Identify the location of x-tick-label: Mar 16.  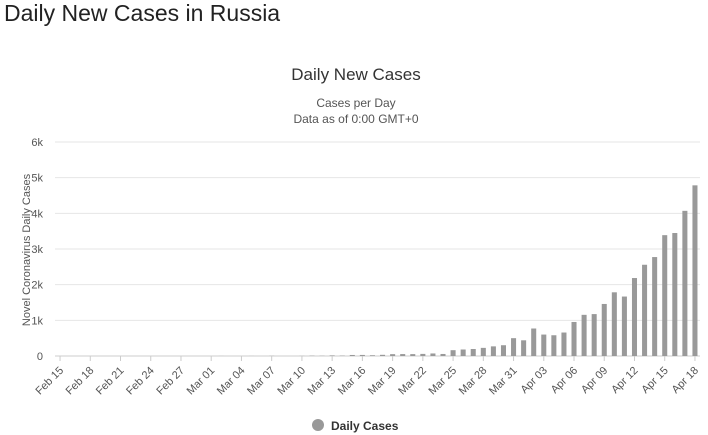
(352, 381).